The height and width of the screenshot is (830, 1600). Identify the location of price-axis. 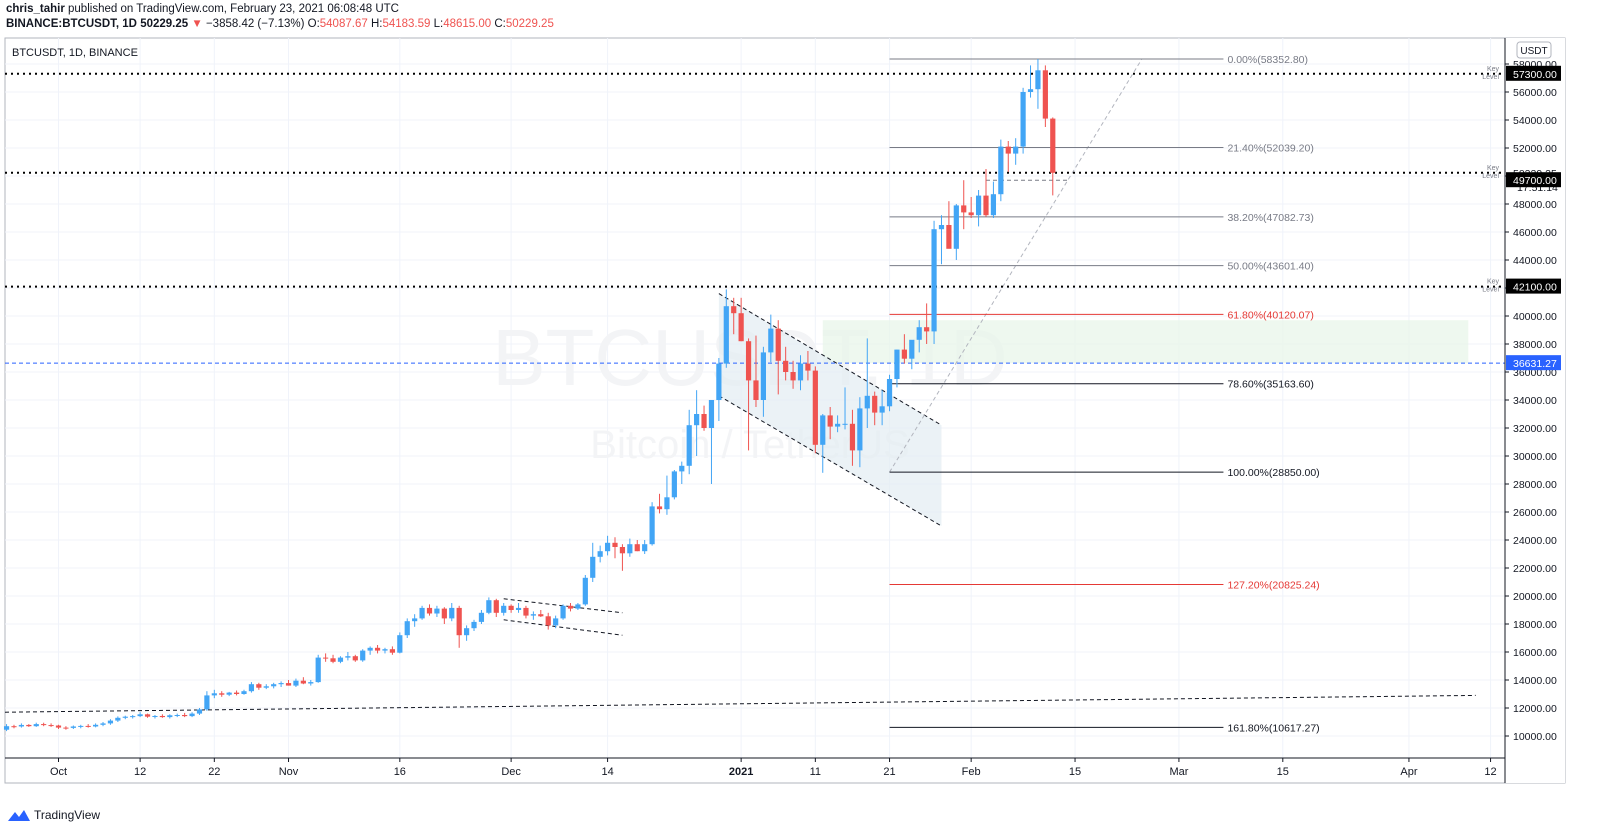
(1535, 410).